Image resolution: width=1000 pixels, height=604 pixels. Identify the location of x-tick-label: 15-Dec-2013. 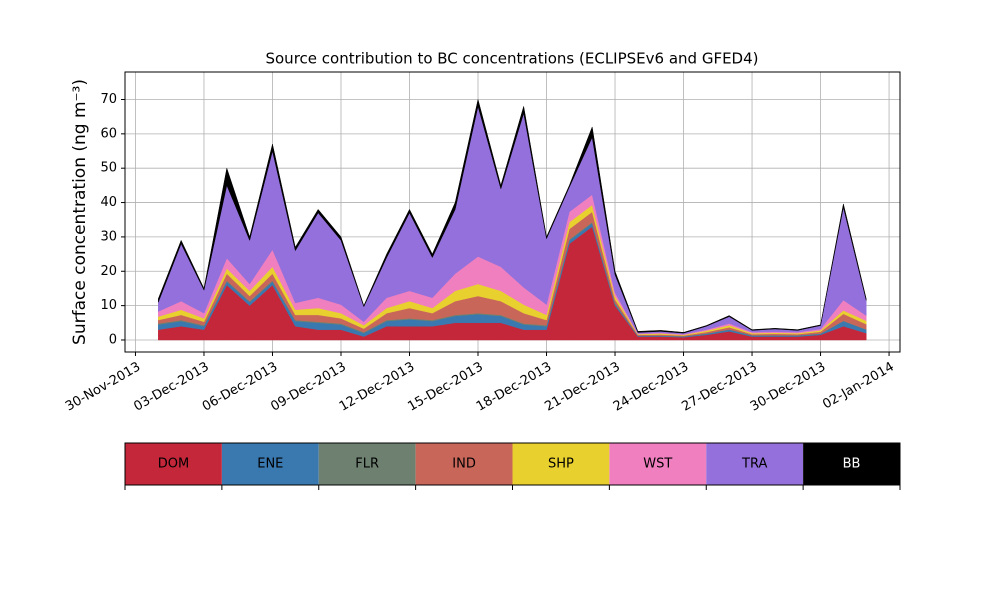
(445, 387).